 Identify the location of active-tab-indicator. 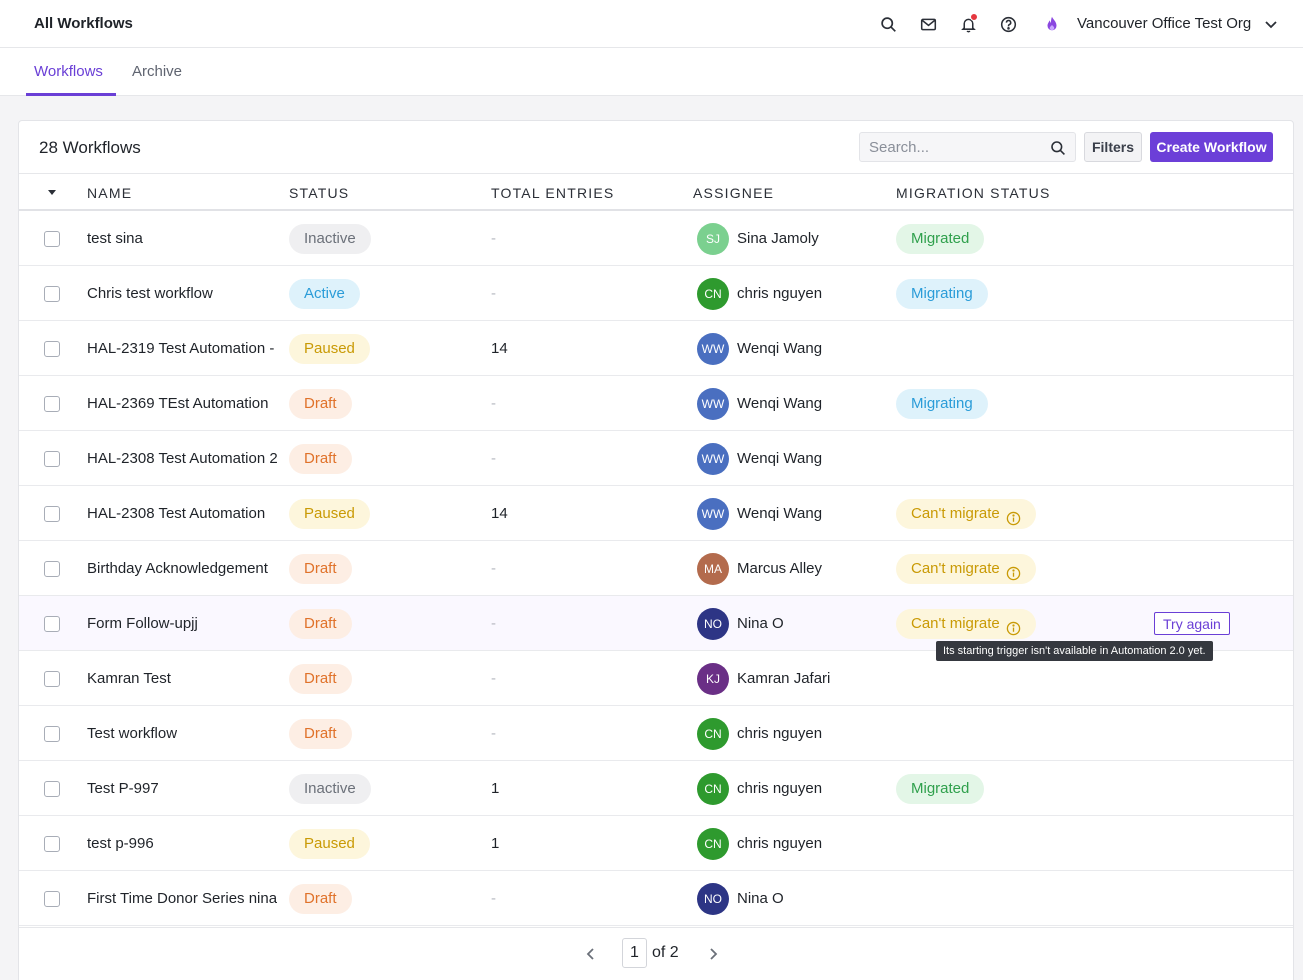
(71, 94).